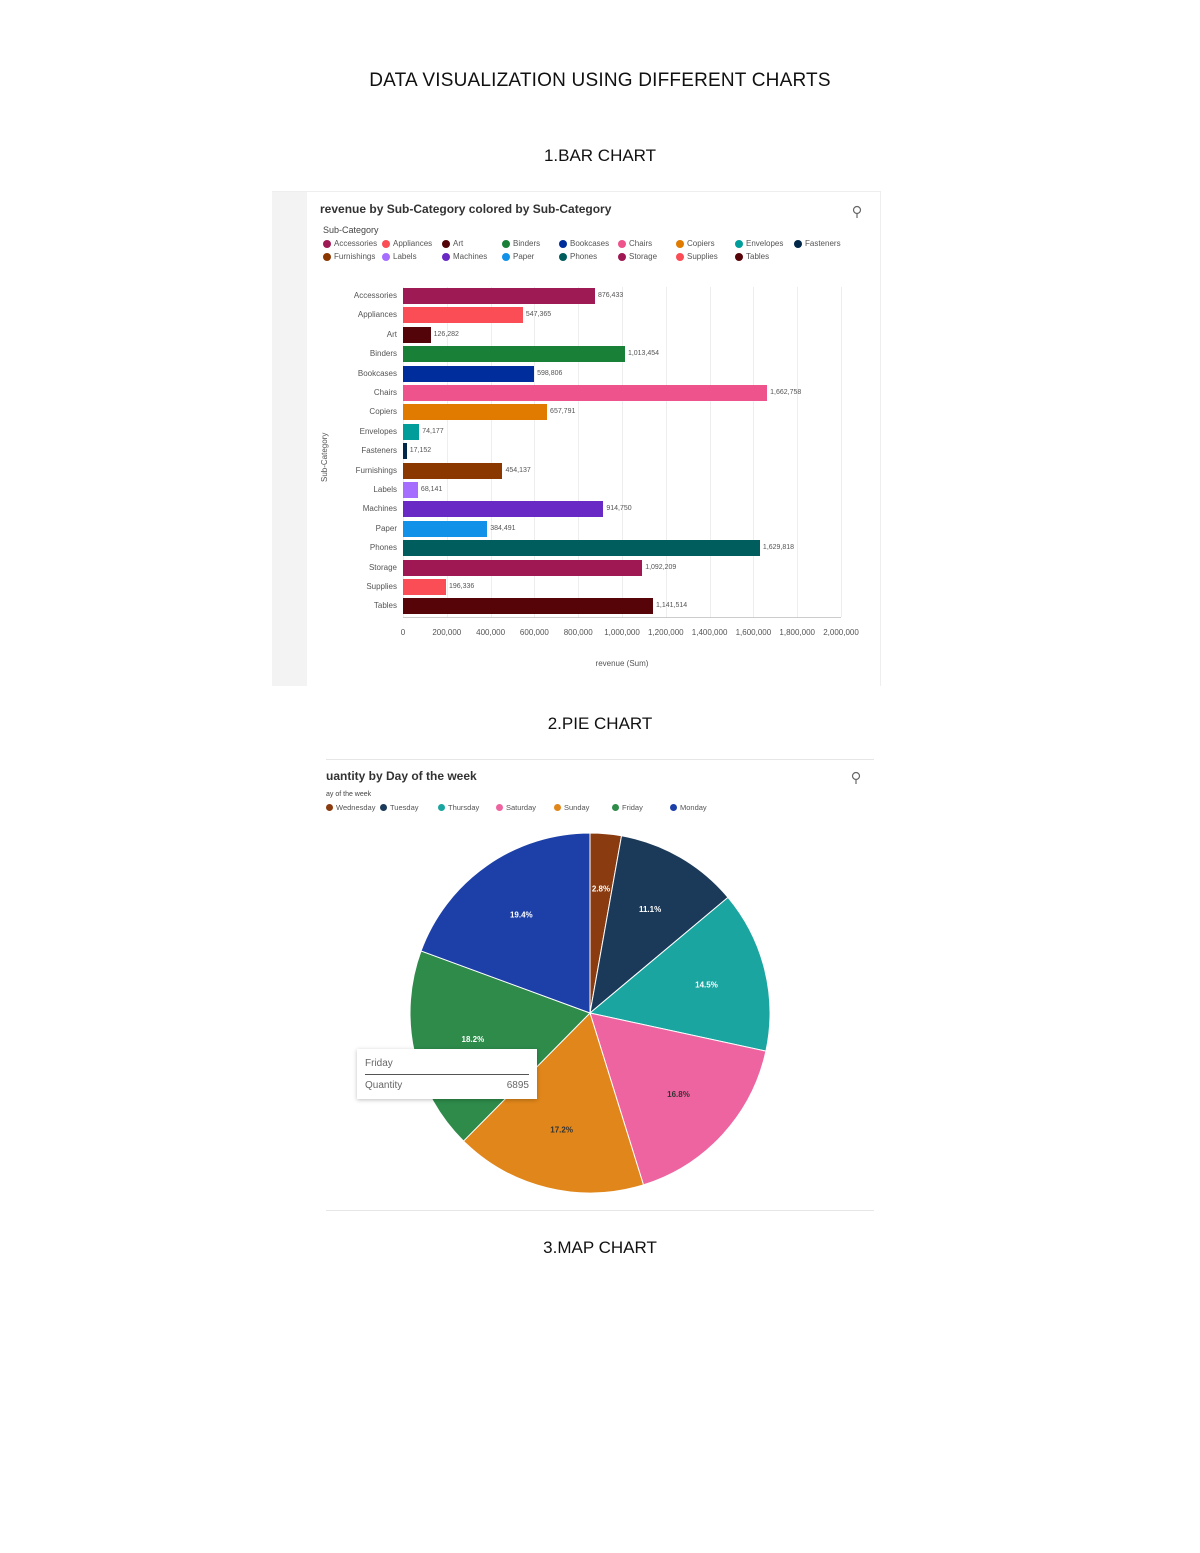  I want to click on legend-item: Tables, so click(752, 256).